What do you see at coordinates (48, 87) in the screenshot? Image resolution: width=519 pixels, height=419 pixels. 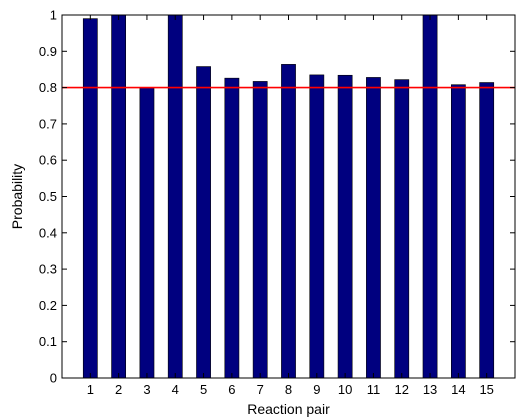 I see `y-tick-label-0.8: 0.8` at bounding box center [48, 87].